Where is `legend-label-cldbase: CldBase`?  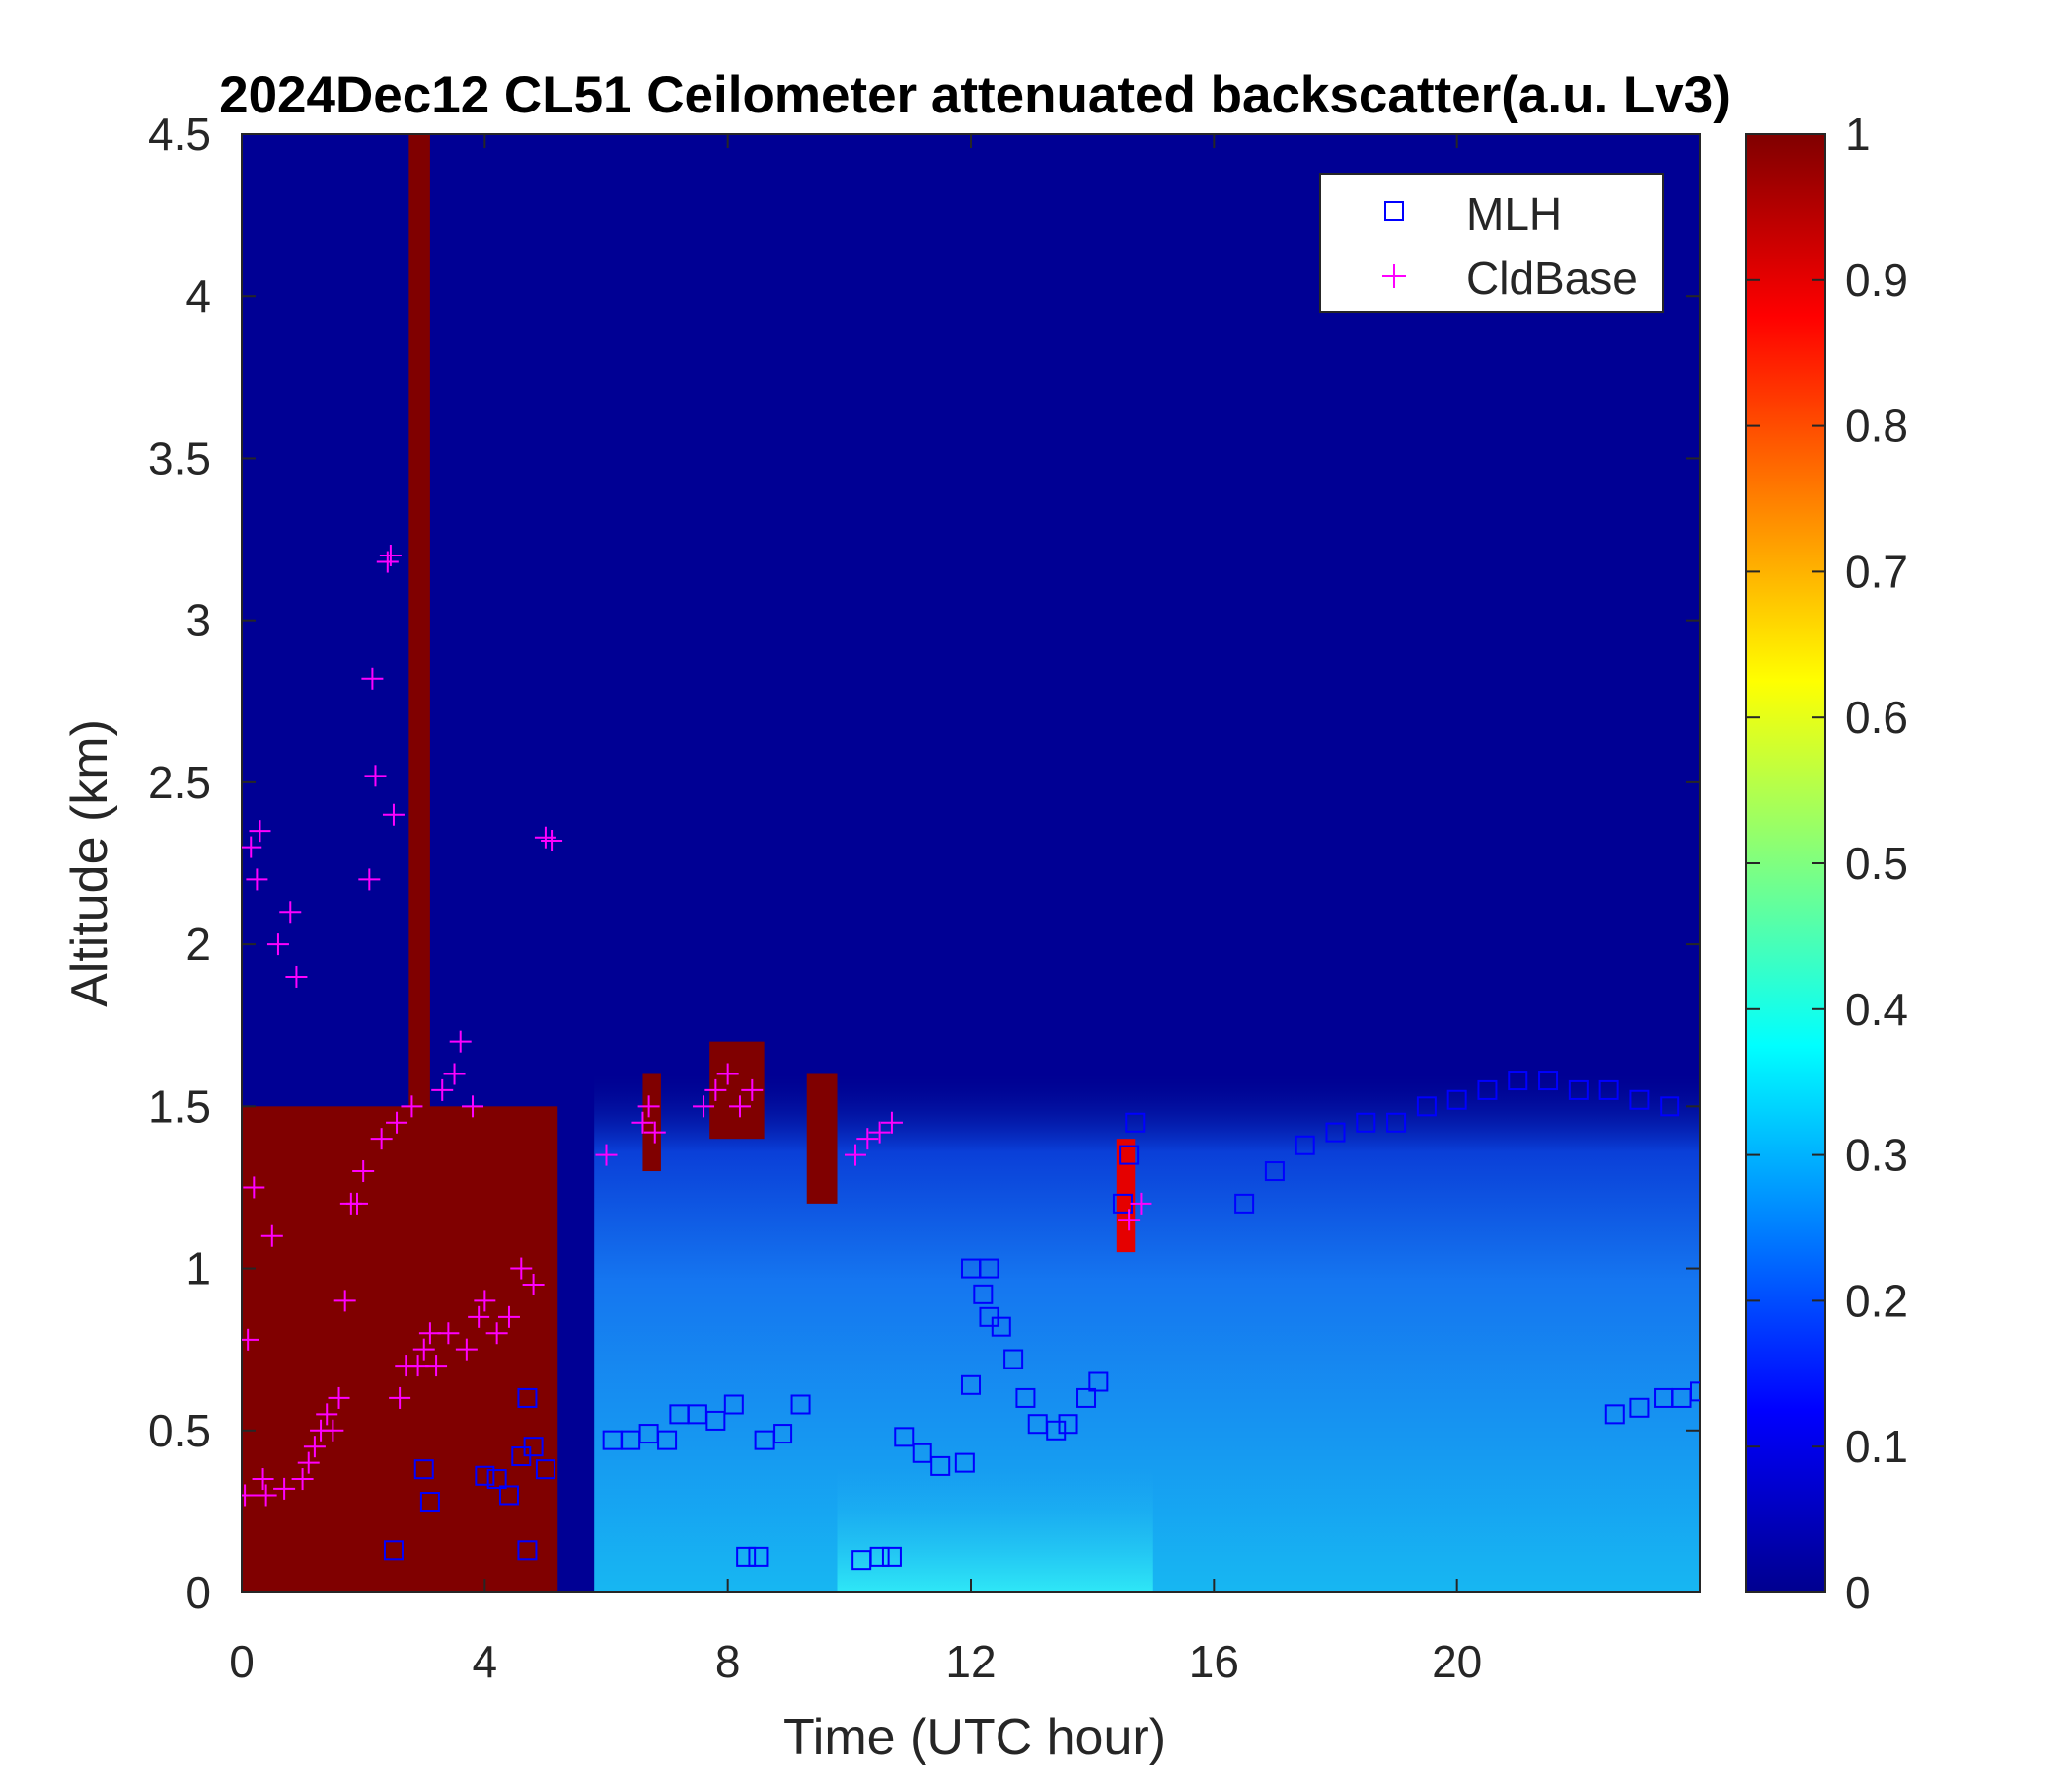 legend-label-cldbase: CldBase is located at coordinates (1552, 279).